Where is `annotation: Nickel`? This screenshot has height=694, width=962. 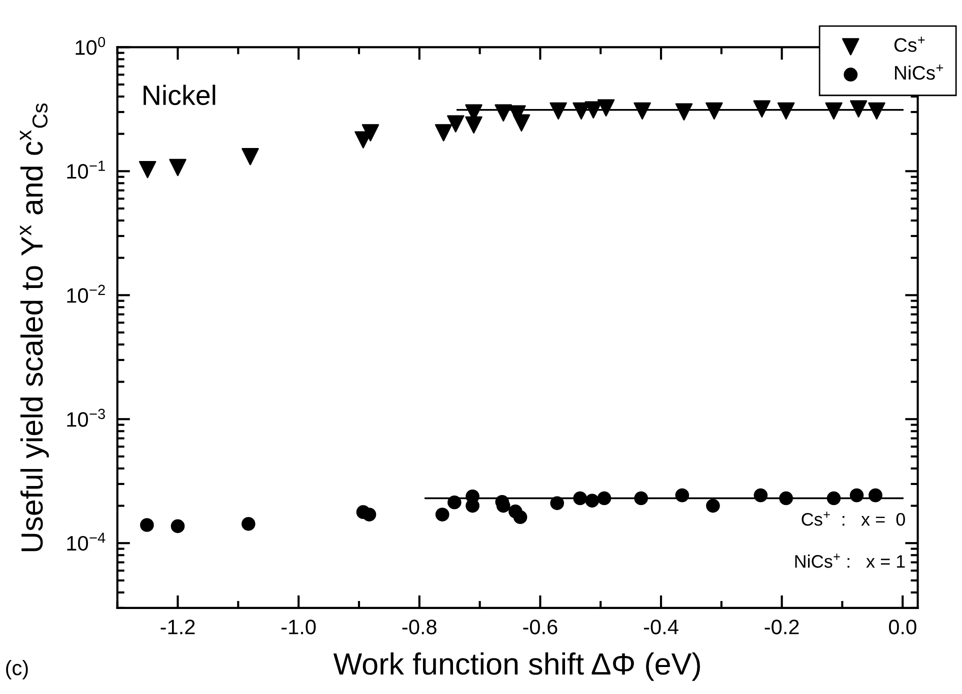 annotation: Nickel is located at coordinates (180, 95).